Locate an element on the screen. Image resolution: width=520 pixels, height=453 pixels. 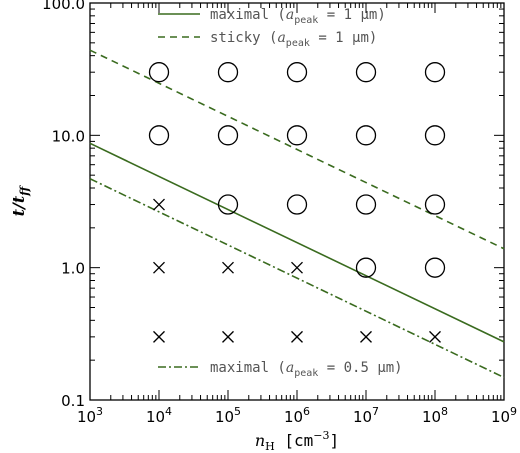
x-label-unit-close: ] is located at coordinates (335, 440).